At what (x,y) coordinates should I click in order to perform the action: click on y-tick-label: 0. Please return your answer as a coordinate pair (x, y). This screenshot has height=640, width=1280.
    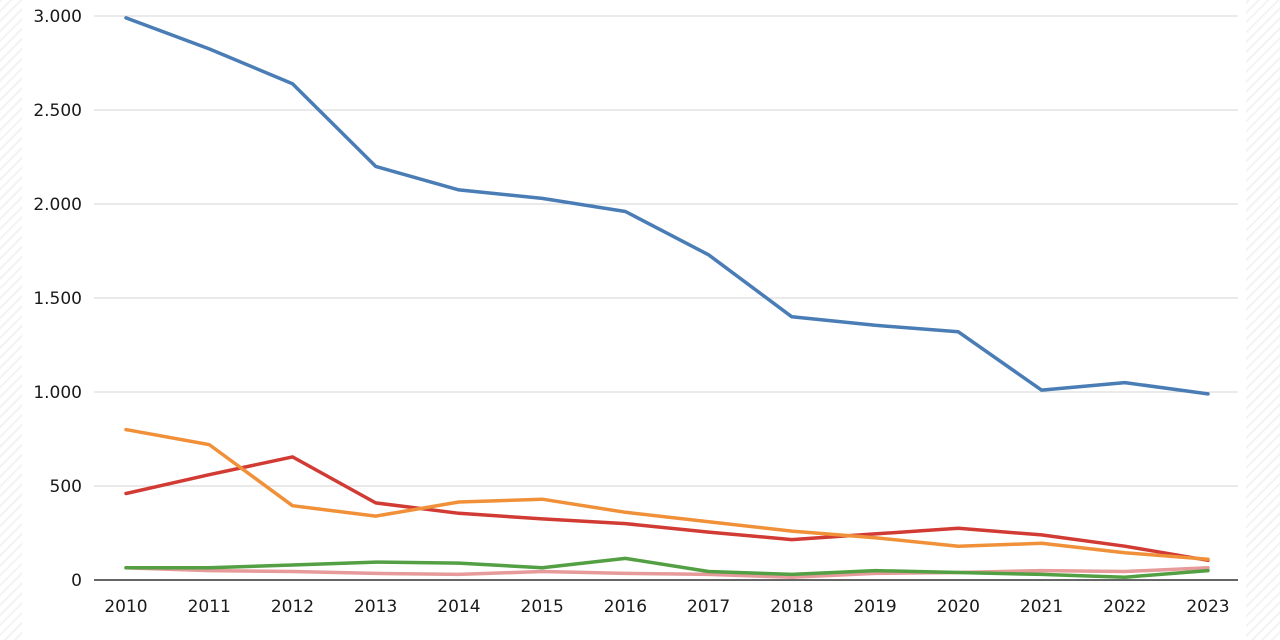
    Looking at the image, I should click on (76, 581).